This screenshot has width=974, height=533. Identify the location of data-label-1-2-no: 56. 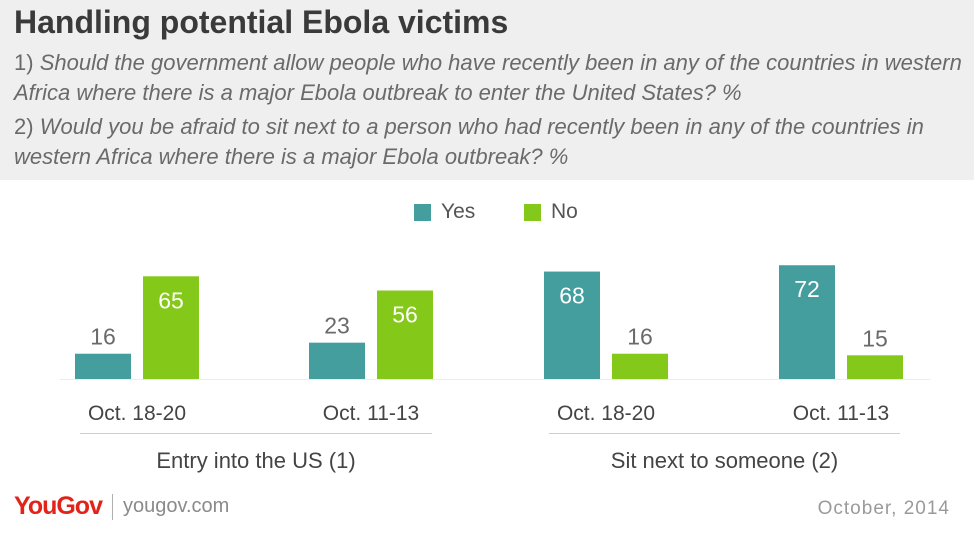
(405, 315).